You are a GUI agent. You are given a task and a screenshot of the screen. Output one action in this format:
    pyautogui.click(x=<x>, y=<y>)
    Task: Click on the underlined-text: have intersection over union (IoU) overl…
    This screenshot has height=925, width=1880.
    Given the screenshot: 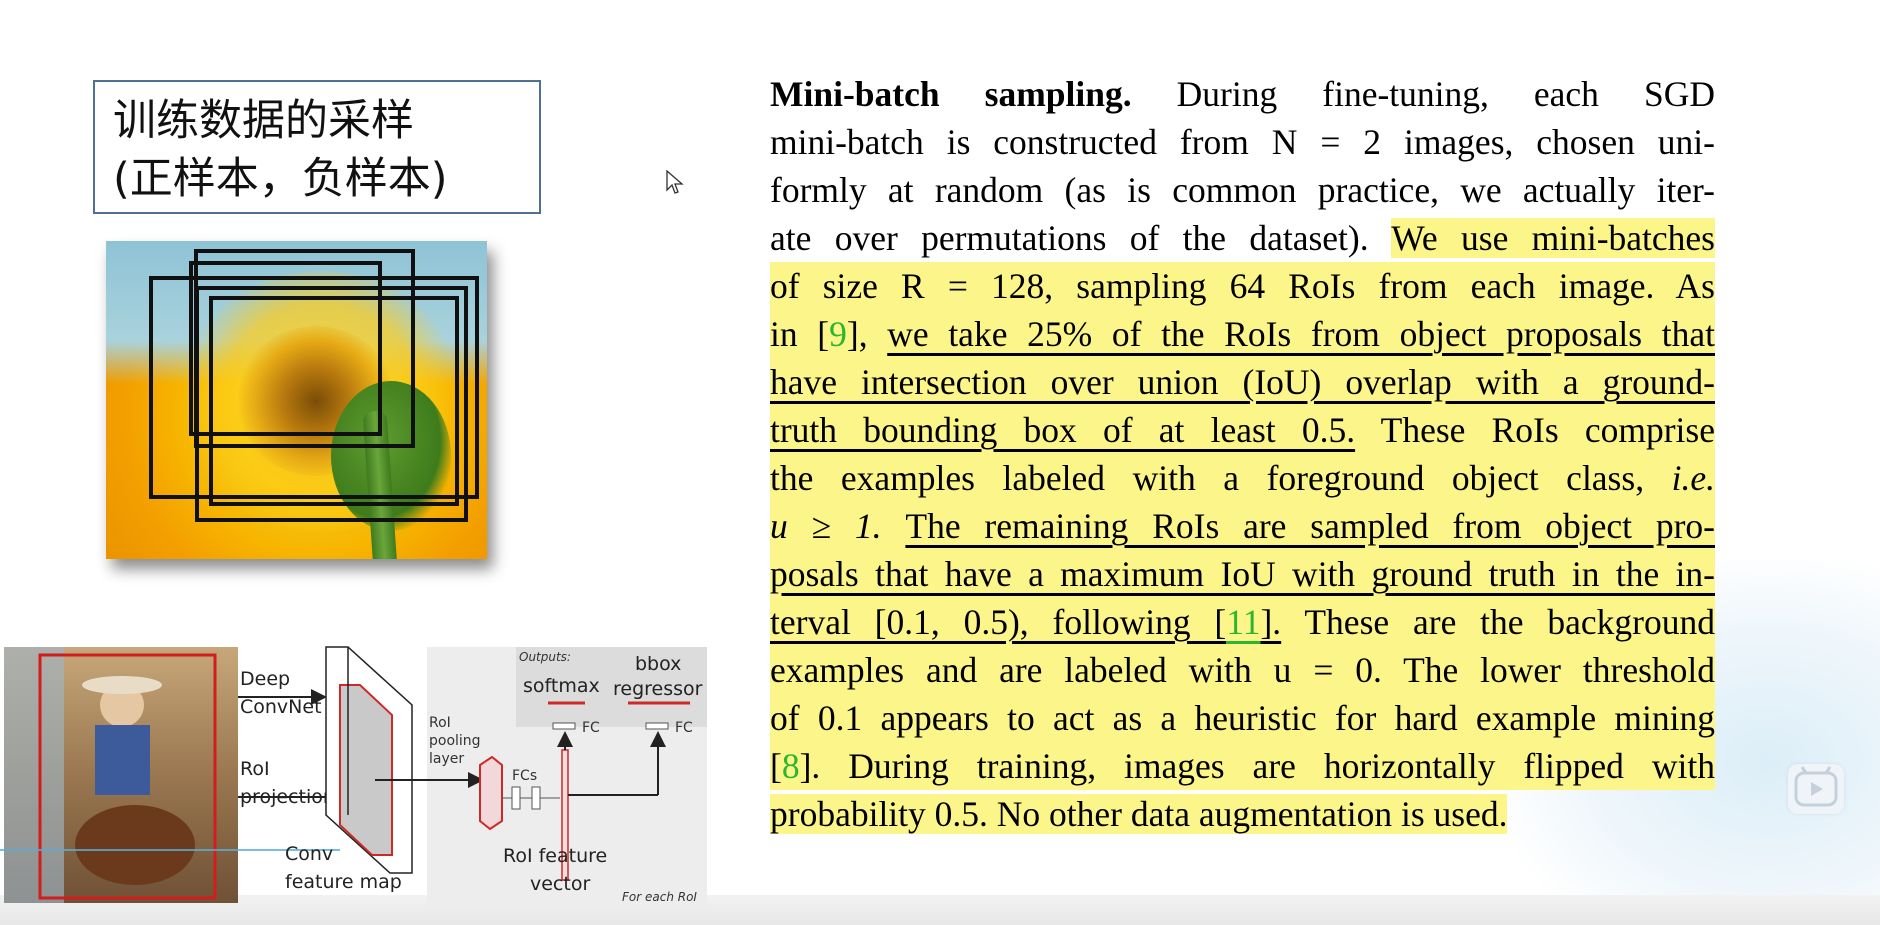 What is the action you would take?
    pyautogui.click(x=1242, y=382)
    